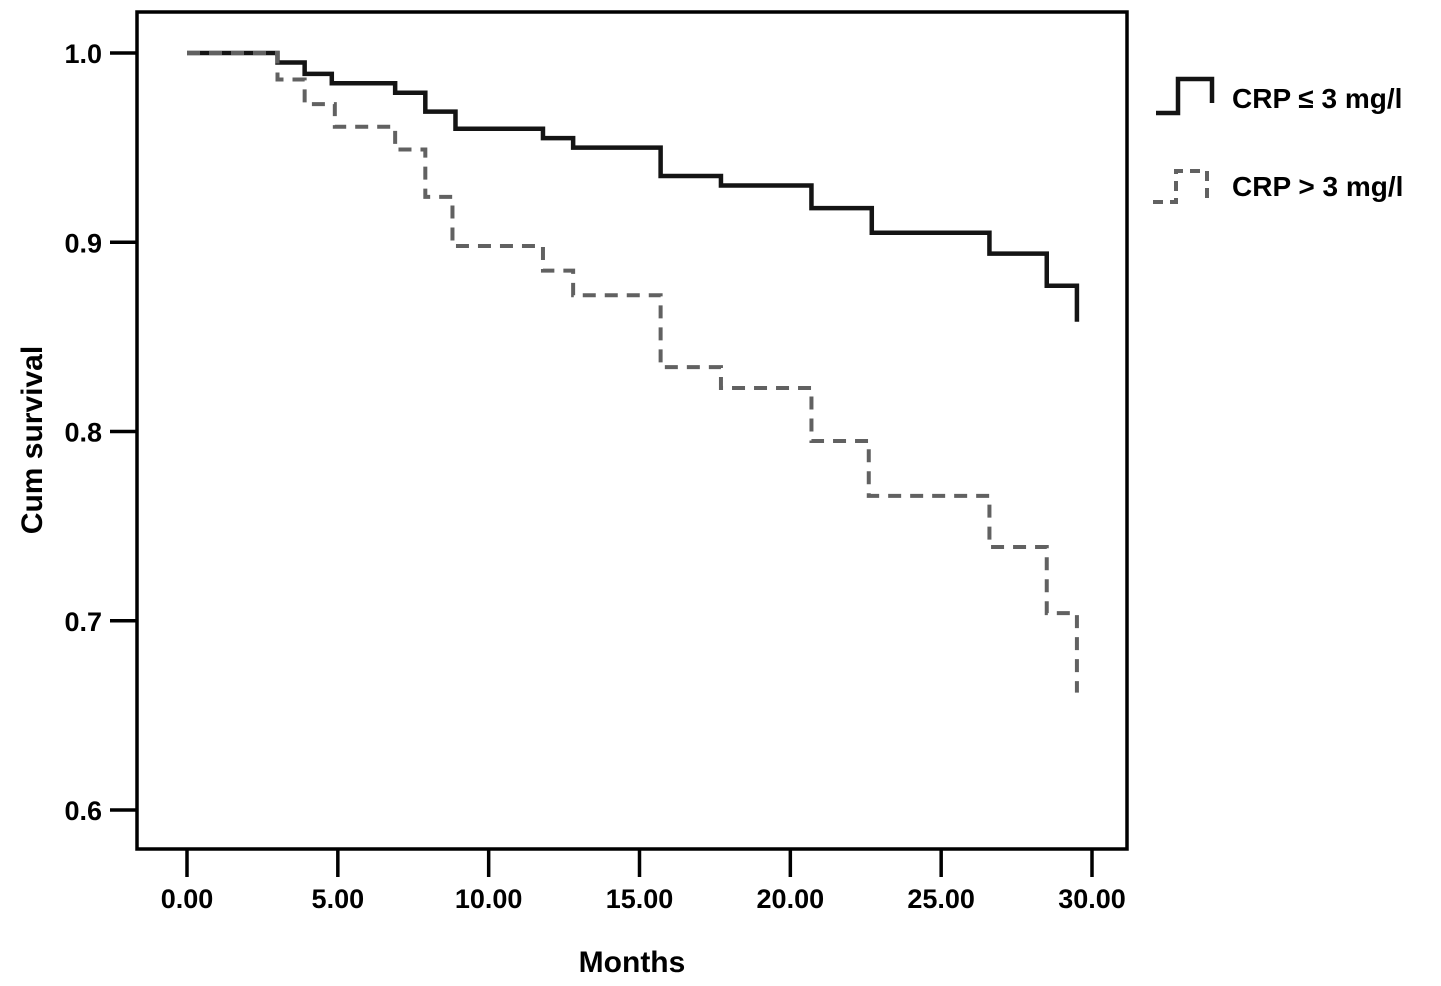  I want to click on y-tick-label: 0.6, so click(83, 811).